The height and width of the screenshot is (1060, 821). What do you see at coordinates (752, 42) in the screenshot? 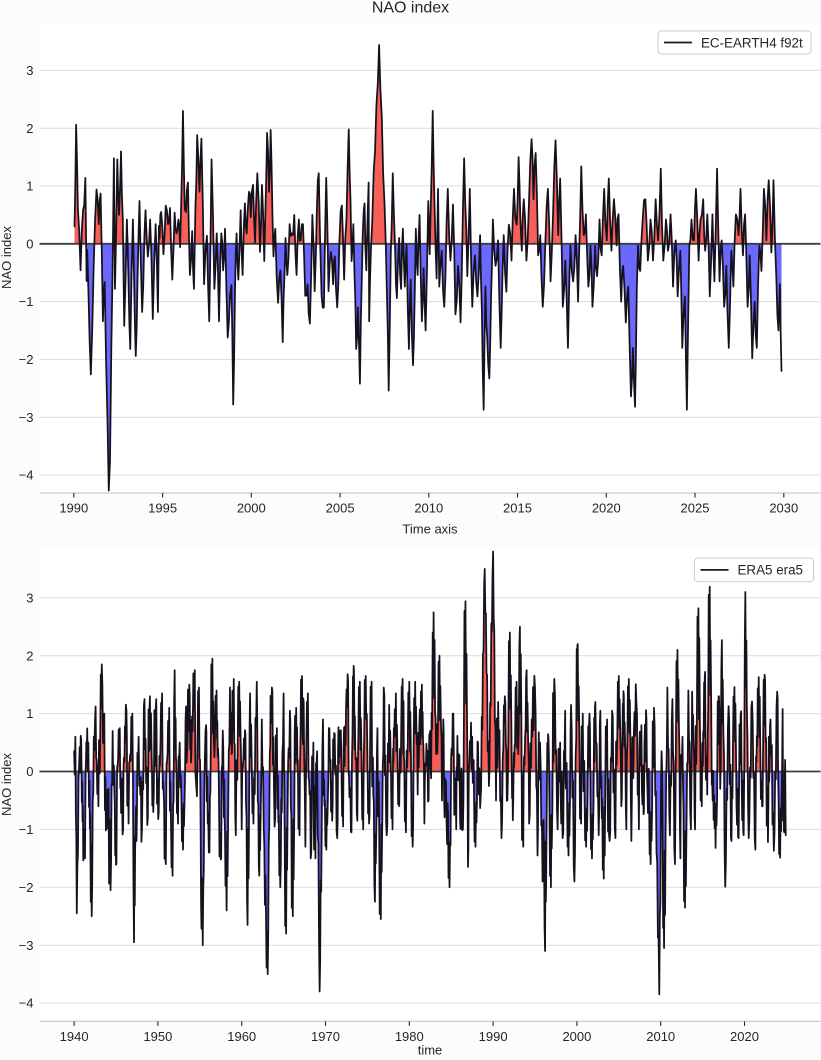
I see `svg-text: EC-EARTH4 f92t` at bounding box center [752, 42].